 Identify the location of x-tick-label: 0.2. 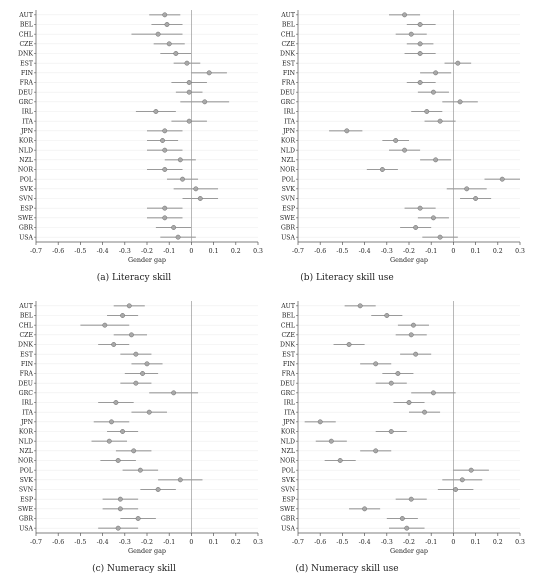
(498, 542).